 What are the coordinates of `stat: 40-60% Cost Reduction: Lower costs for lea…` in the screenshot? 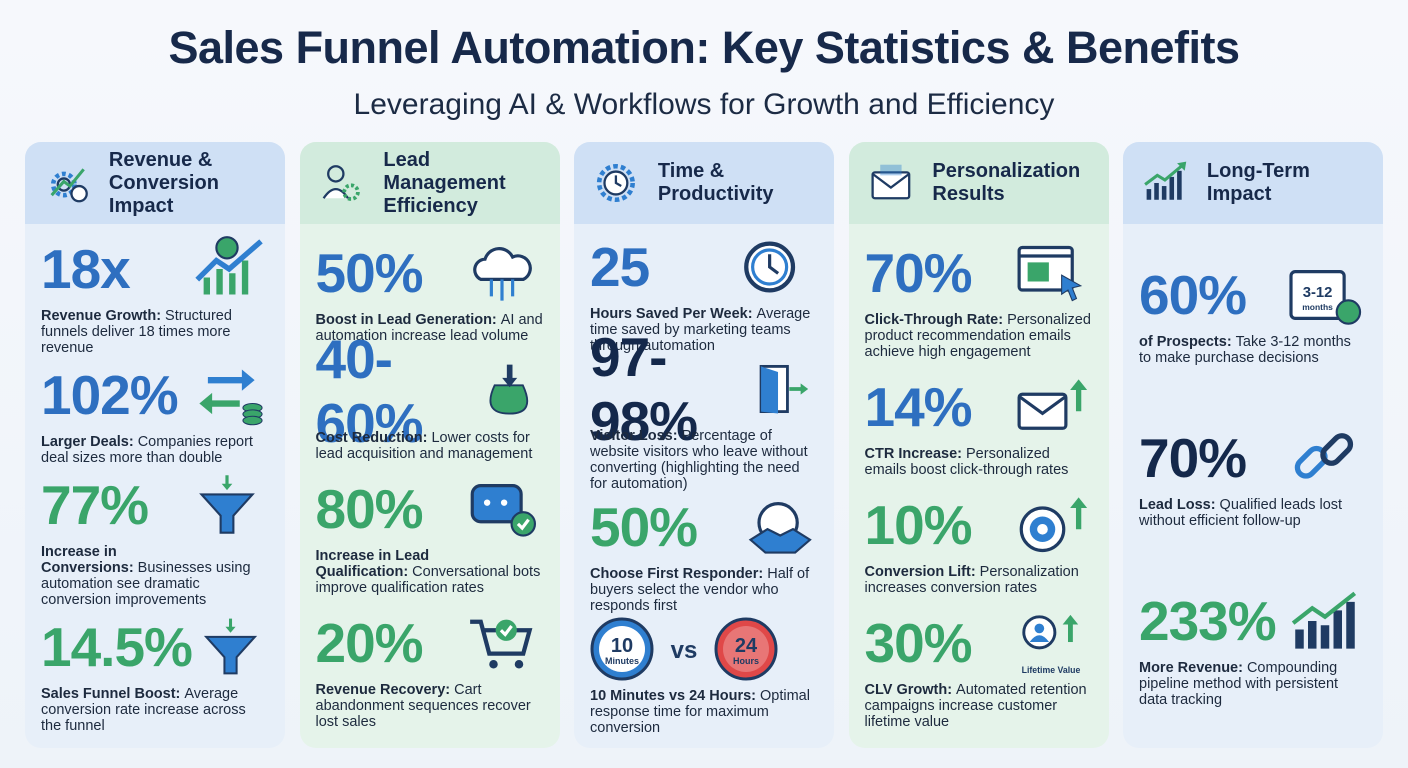 It's located at (429, 395).